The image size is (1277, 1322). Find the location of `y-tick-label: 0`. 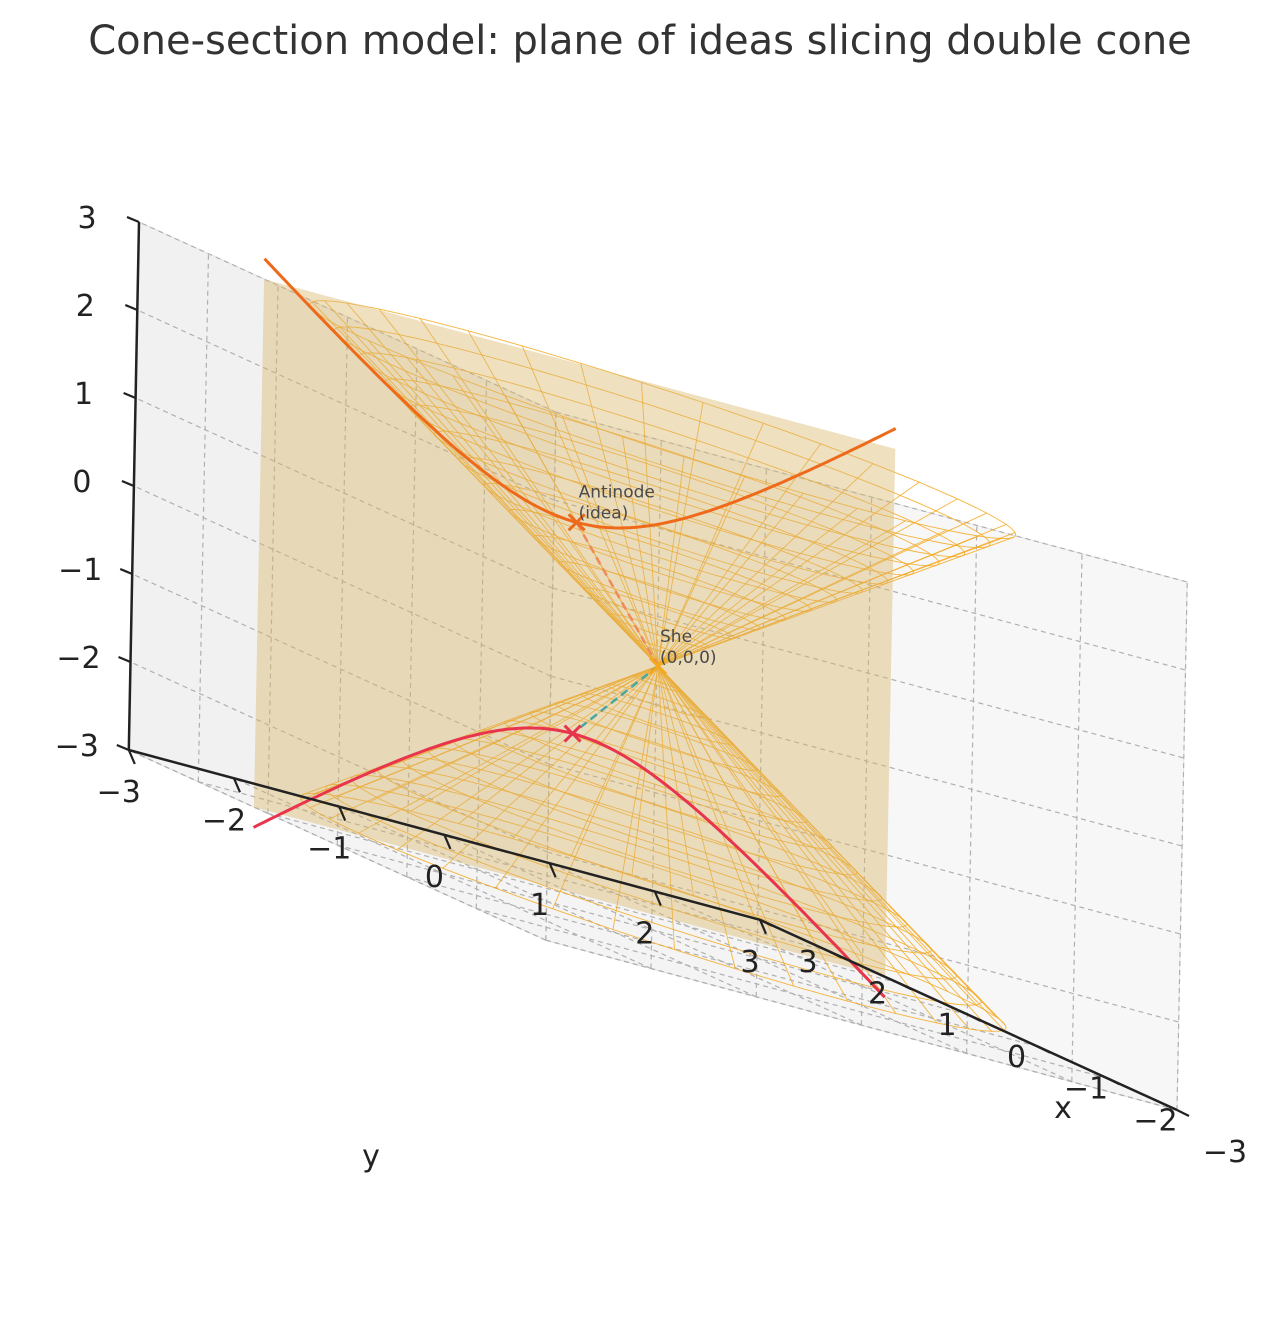

y-tick-label: 0 is located at coordinates (434, 877).